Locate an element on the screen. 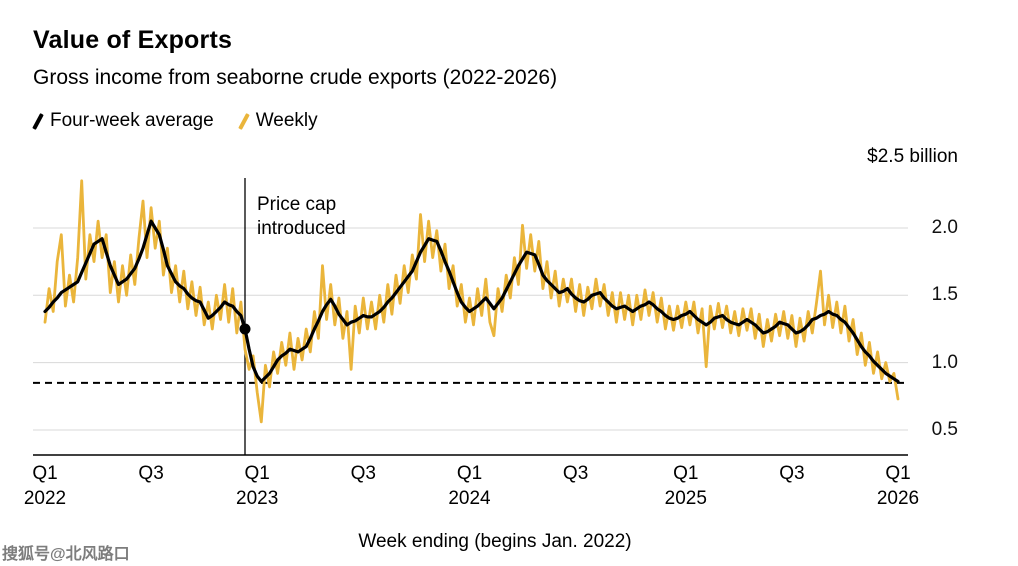 This screenshot has width=1018, height=566. legend-label-four-week-average: Four-week average is located at coordinates (132, 120).